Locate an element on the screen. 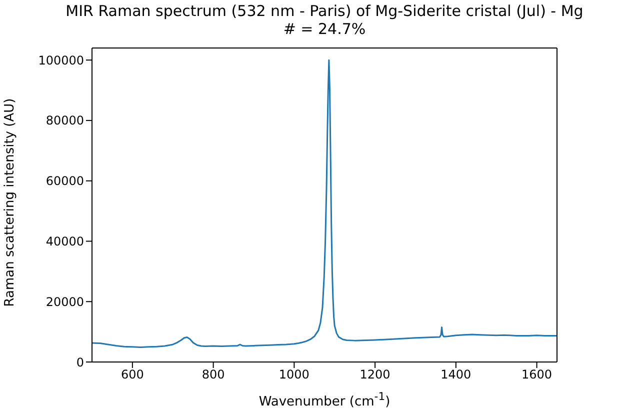 This screenshot has height=420, width=620. y-tick-label: 20000 is located at coordinates (65, 301).